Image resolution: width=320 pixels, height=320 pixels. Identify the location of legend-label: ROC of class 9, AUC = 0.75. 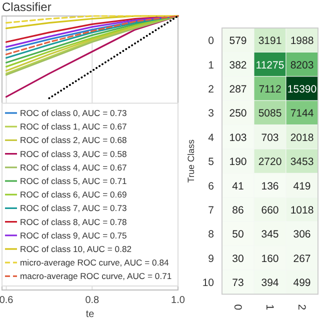
(73, 235).